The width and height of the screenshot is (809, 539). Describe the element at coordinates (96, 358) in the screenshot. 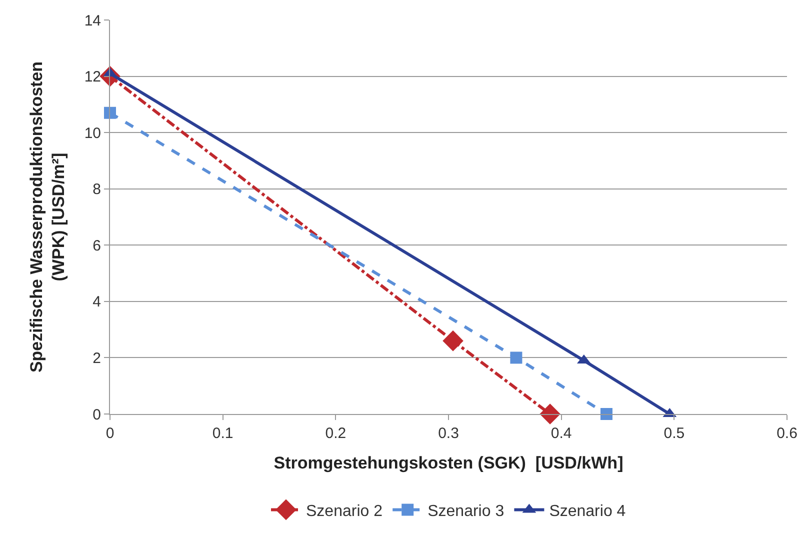

I see `y-tick-label: 2` at that location.